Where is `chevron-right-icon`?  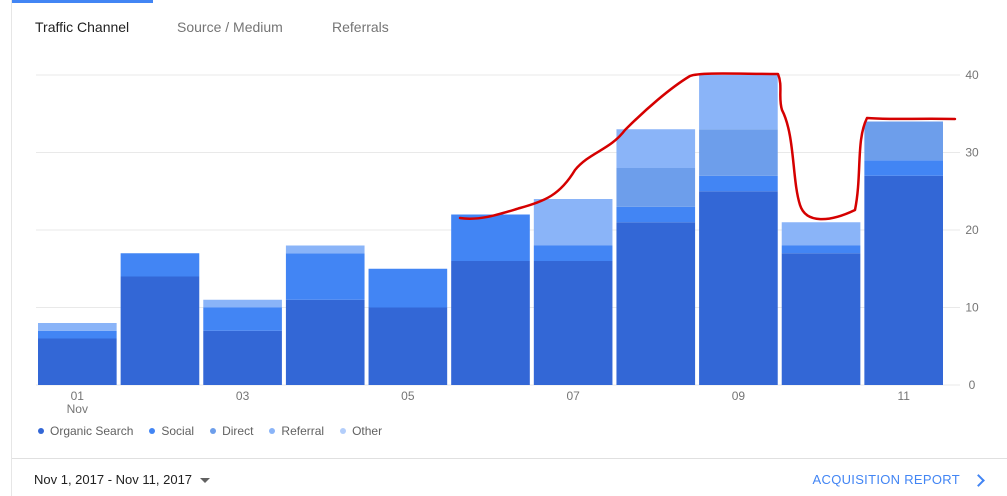
chevron-right-icon is located at coordinates (978, 480).